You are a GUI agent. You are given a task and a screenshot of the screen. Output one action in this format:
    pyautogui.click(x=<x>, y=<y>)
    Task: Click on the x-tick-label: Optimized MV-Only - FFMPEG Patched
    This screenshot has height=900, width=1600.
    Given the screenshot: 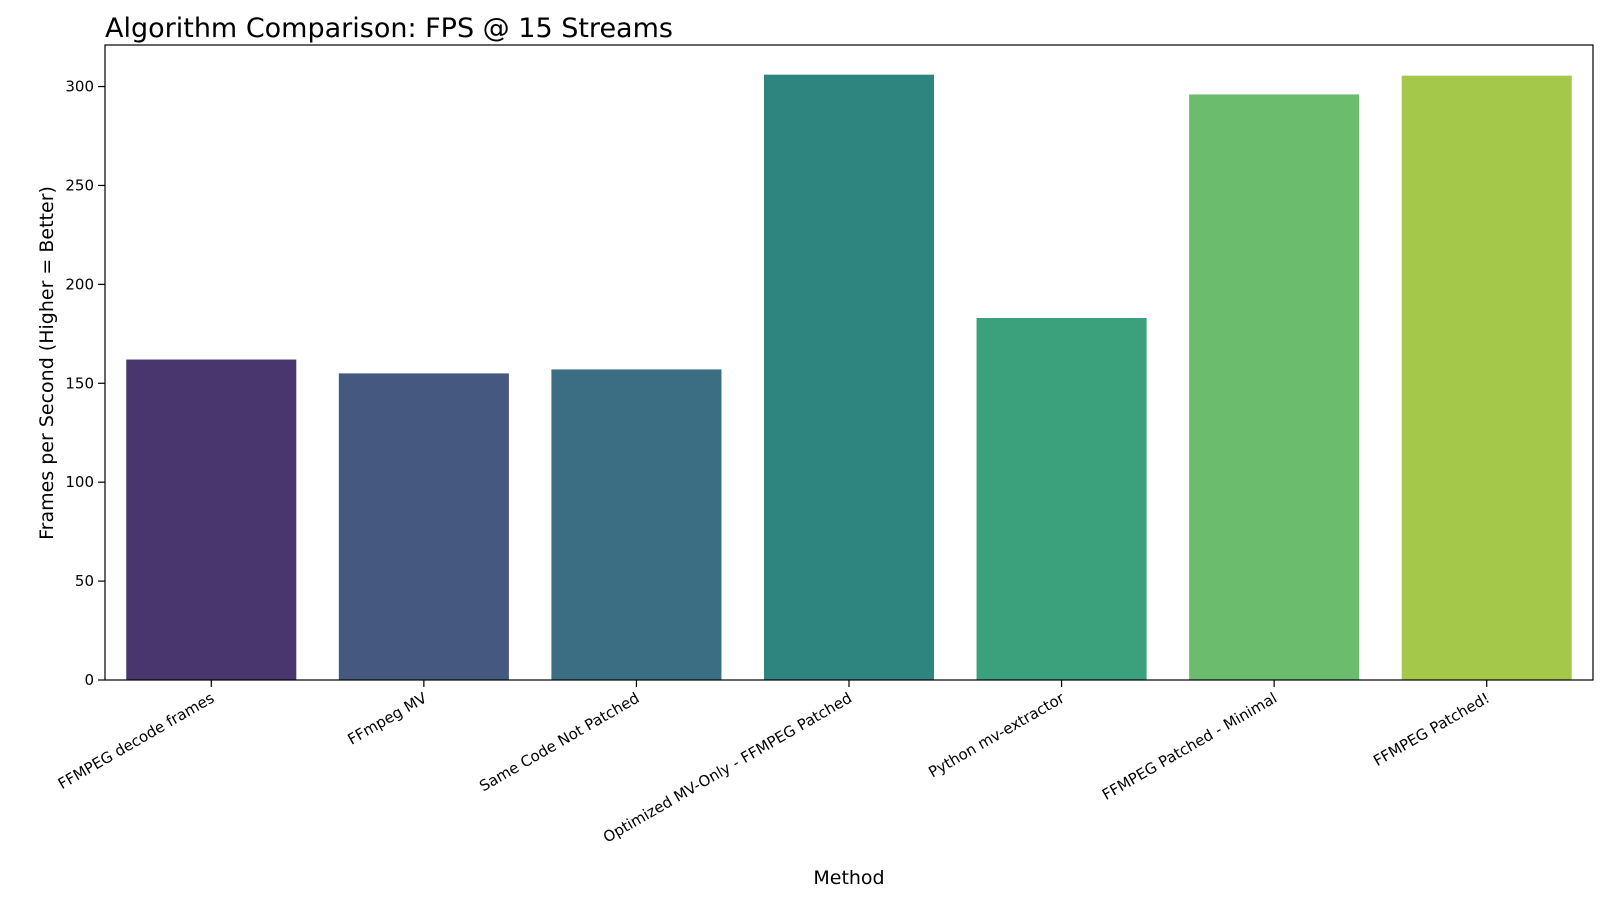 What is the action you would take?
    pyautogui.click(x=727, y=768)
    